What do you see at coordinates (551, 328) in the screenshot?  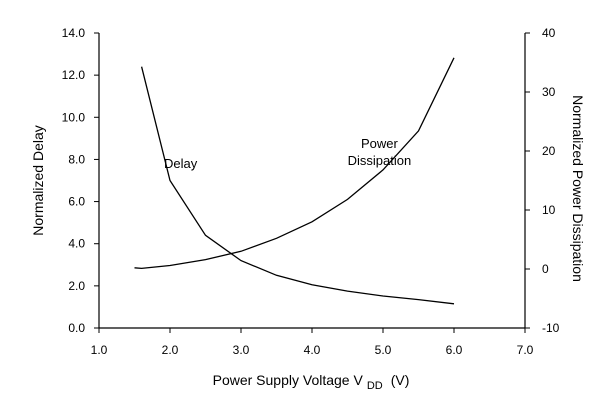 I see `right-y-tick-label: -10` at bounding box center [551, 328].